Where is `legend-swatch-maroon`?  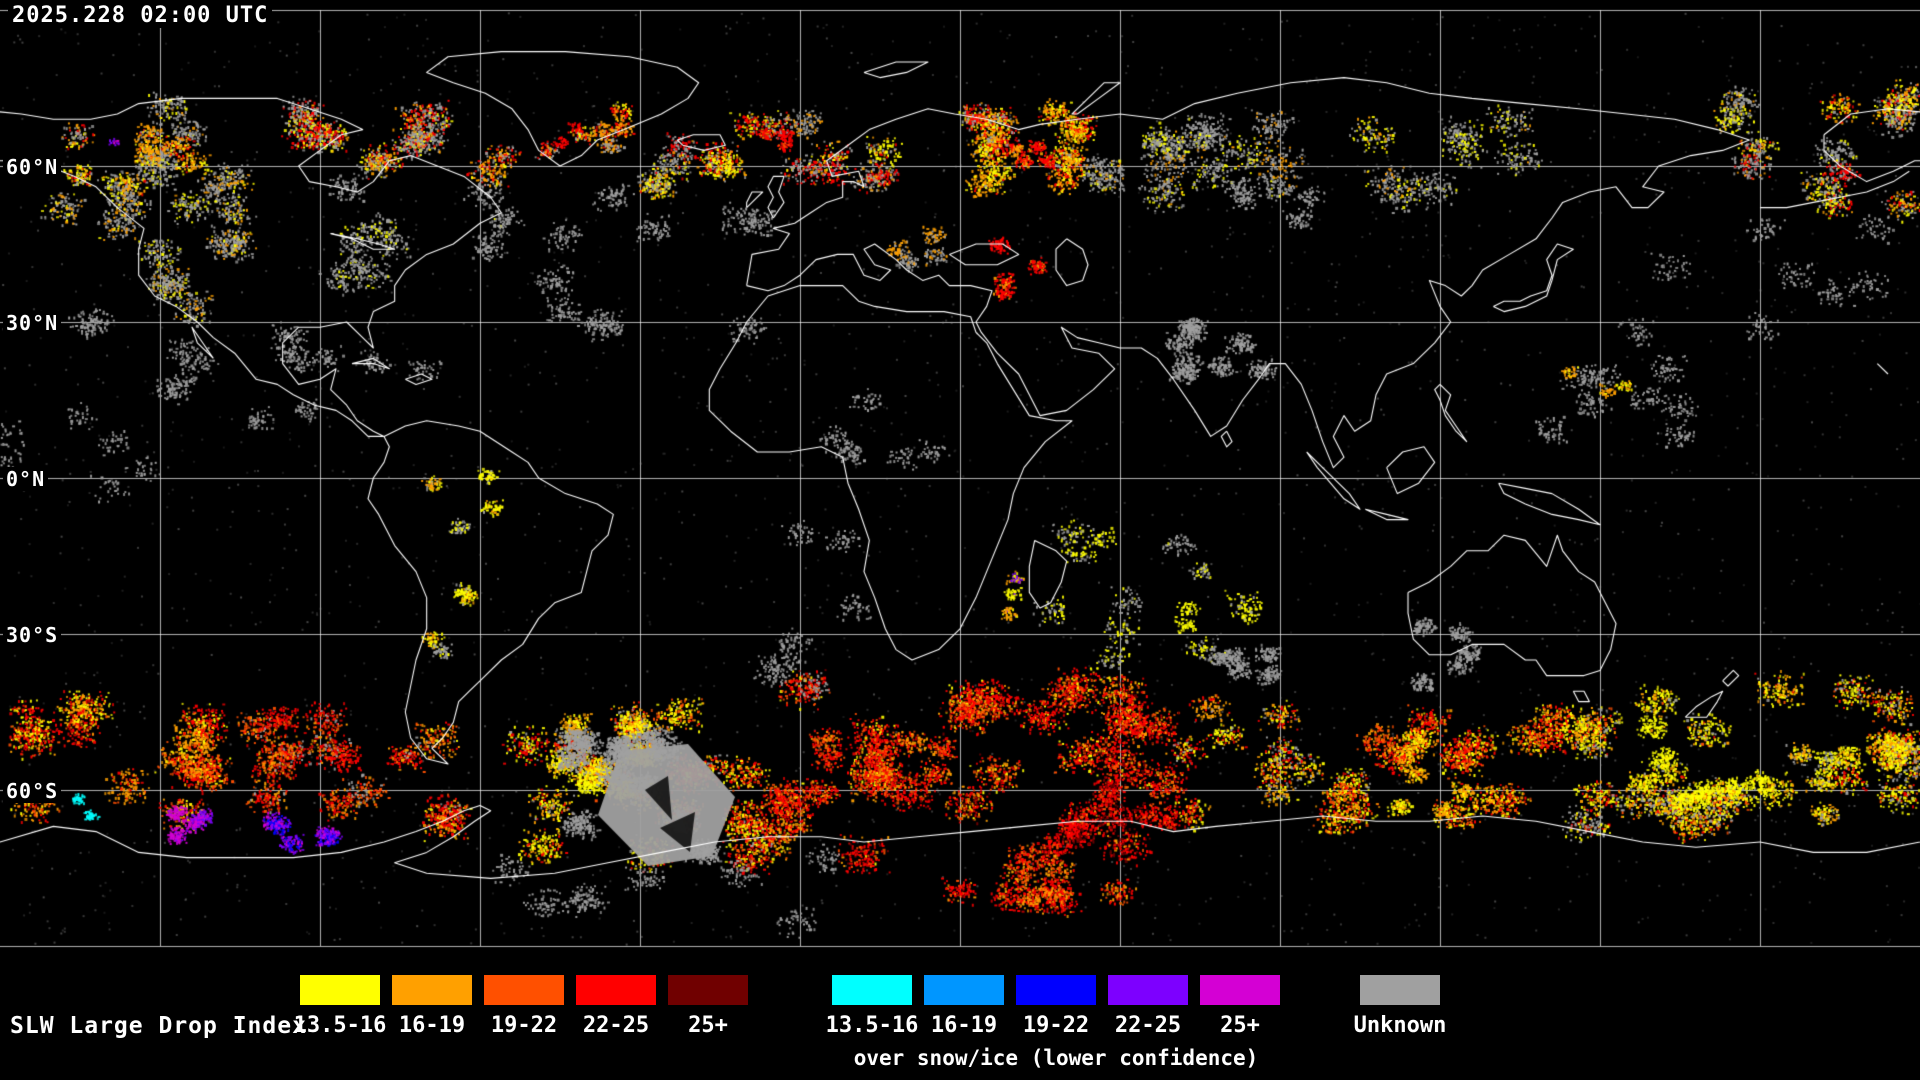
legend-swatch-maroon is located at coordinates (708, 990).